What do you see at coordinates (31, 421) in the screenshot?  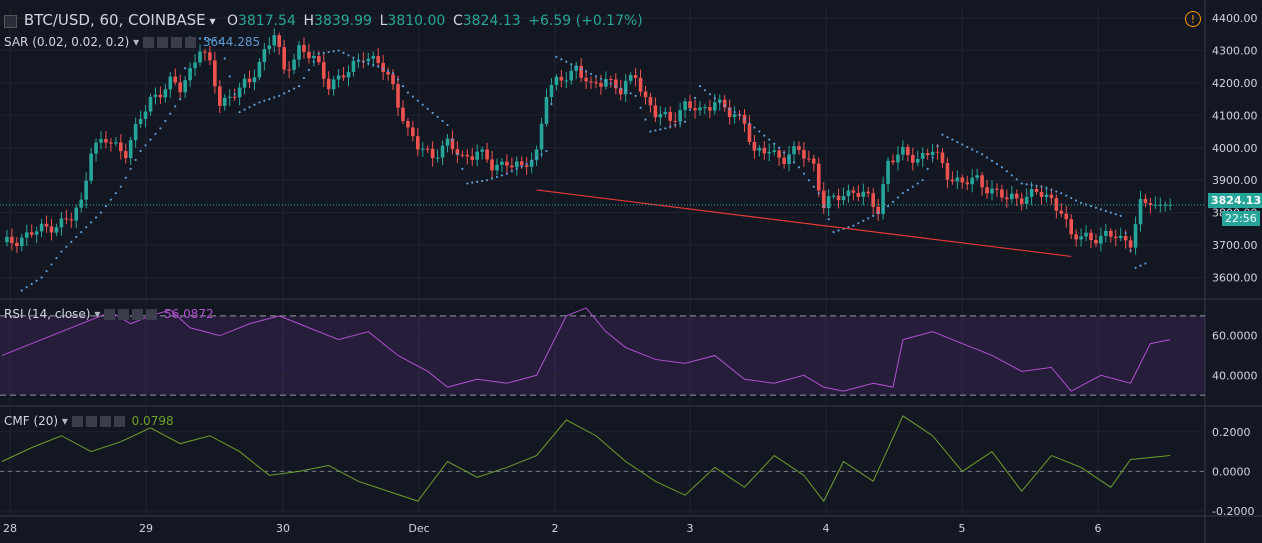 I see `cmf-name: CMF (20)` at bounding box center [31, 421].